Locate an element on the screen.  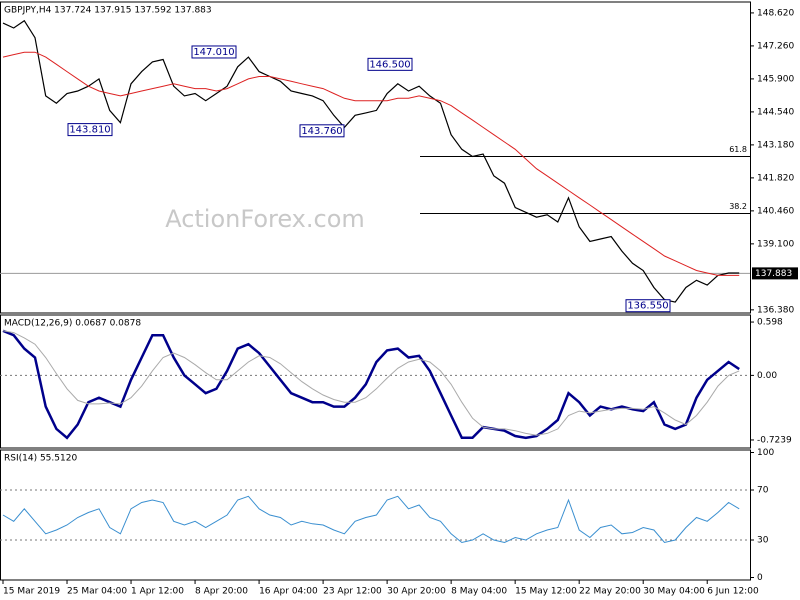
annotation-label: 147.010 is located at coordinates (213, 52).